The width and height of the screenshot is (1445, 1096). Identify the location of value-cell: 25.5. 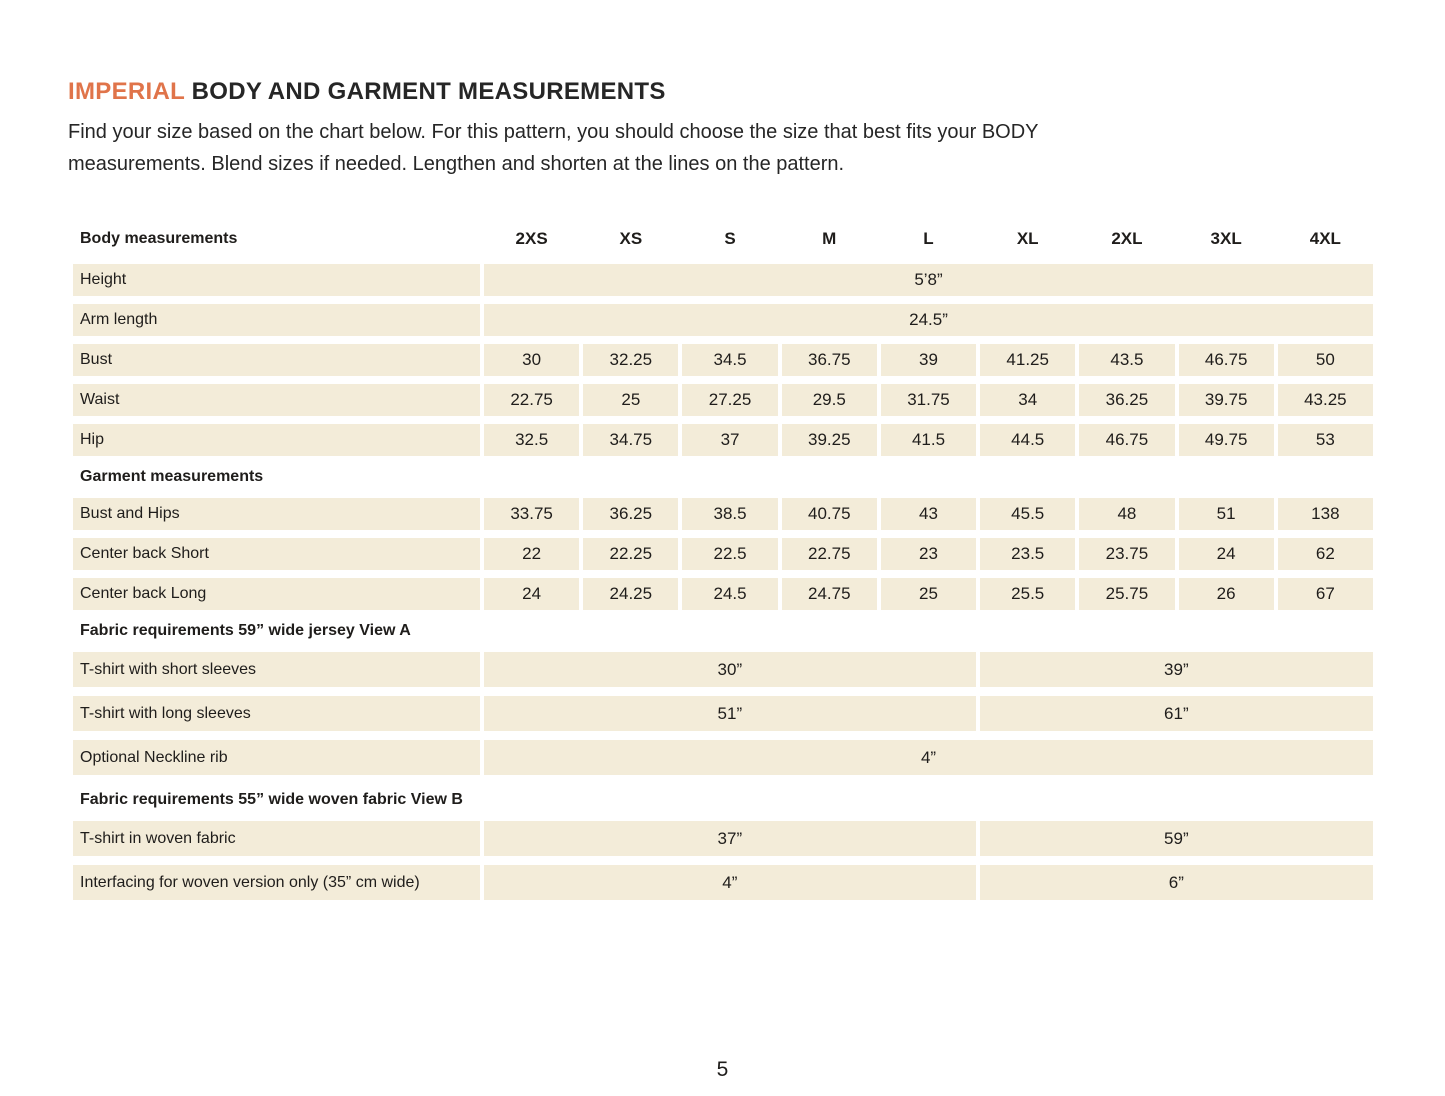
(1028, 594).